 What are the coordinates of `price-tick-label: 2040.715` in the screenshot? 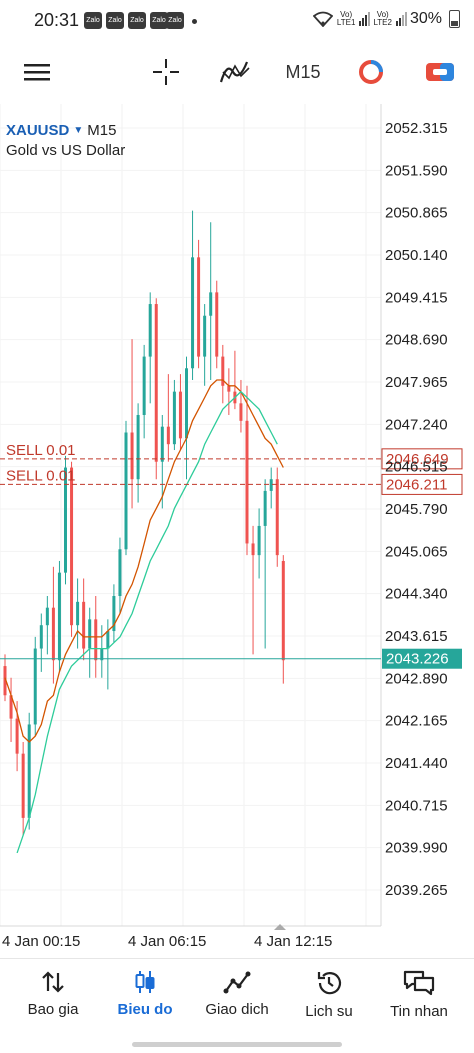 It's located at (416, 805).